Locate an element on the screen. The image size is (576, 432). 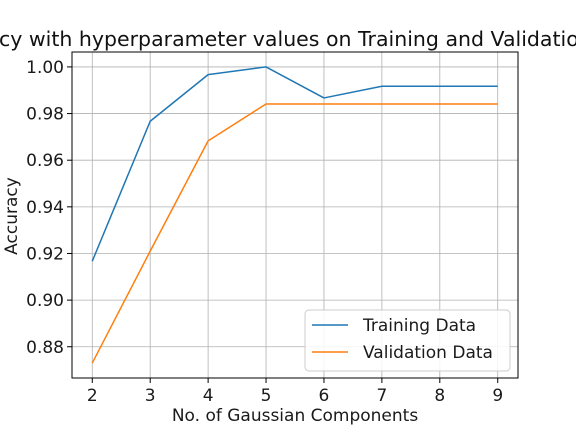
legend: Training Data Validation Data is located at coordinates (407, 340).